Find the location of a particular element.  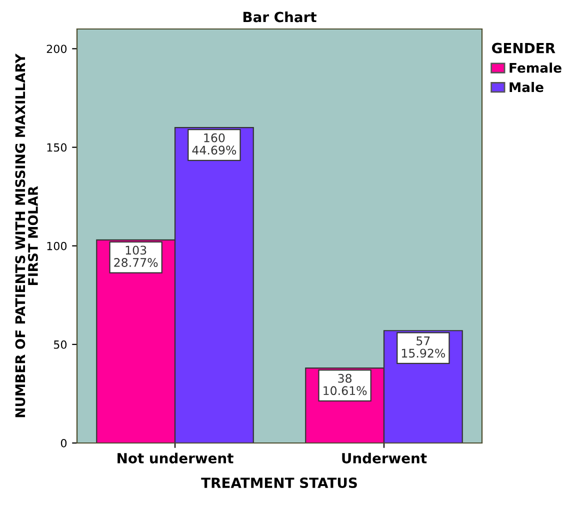

y-tick-label: 150 is located at coordinates (57, 147).